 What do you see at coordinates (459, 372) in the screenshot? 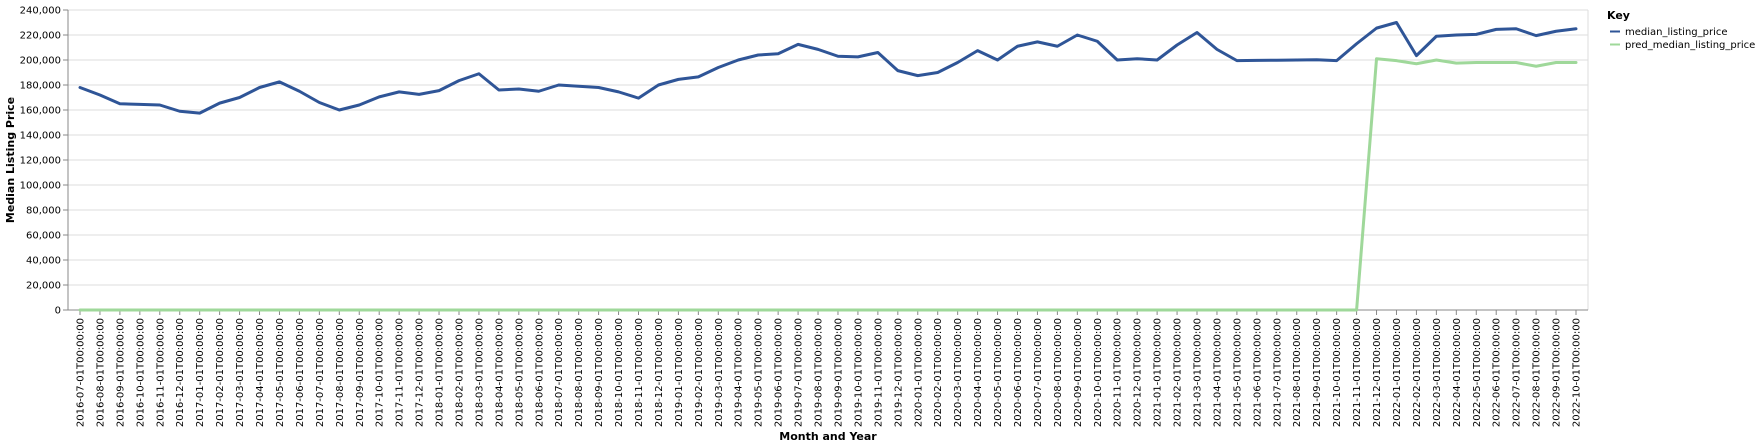
I see `x-tick-label: 2018-02-01T00:00:00` at bounding box center [459, 372].